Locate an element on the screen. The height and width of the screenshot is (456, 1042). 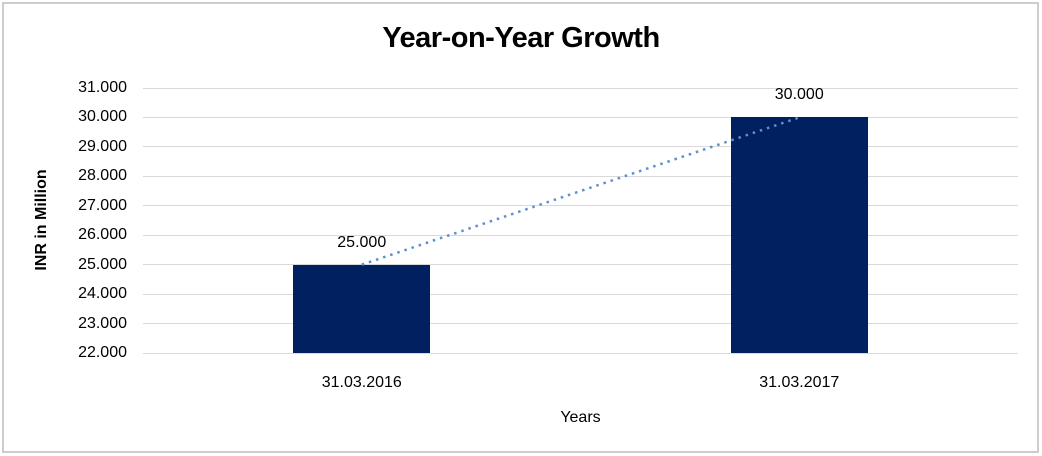
y-axis-tick-label: 28.000 is located at coordinates (102, 176).